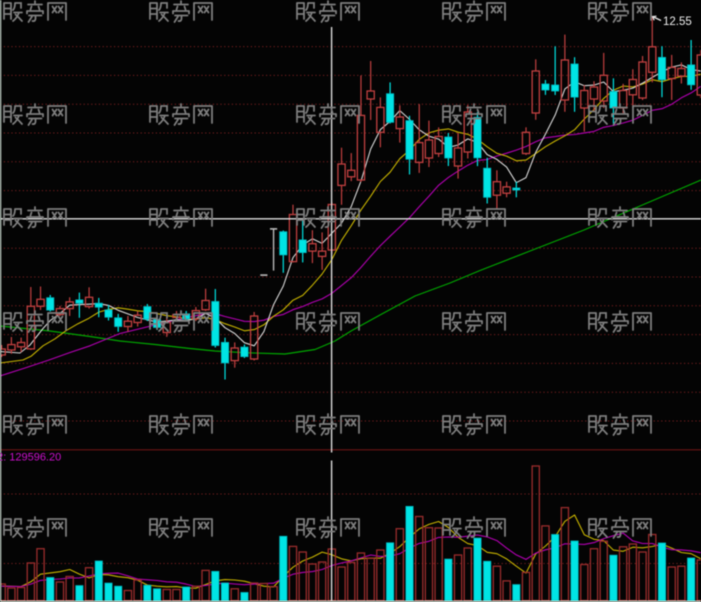  Describe the element at coordinates (677, 22) in the screenshot. I see `svg-text: 12.55` at that location.